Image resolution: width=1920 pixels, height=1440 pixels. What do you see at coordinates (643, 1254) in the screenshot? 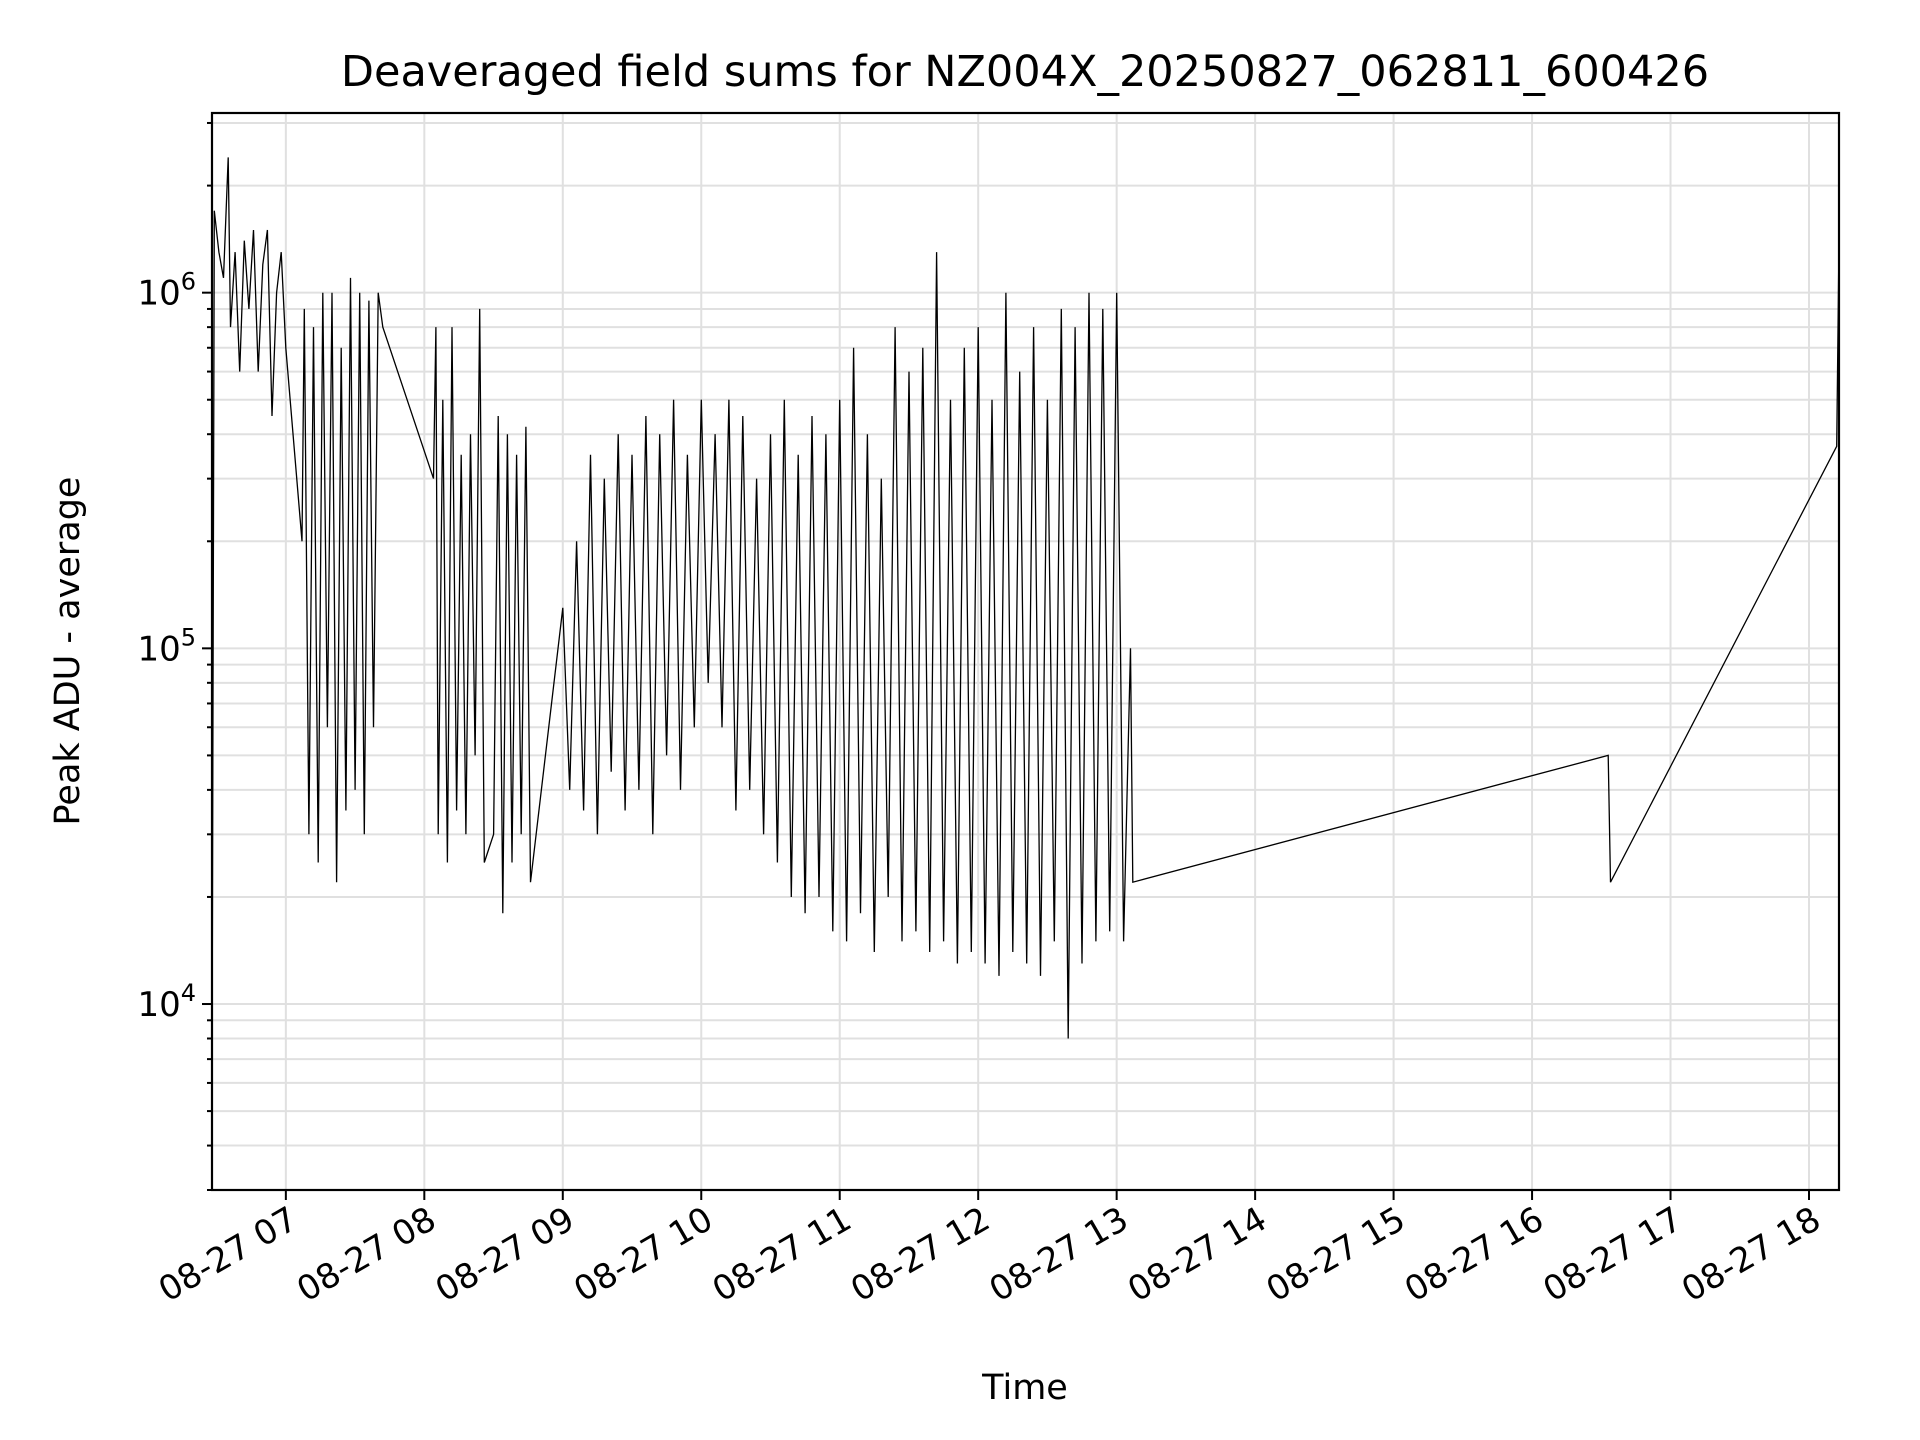
I see `x-tick-label: 08-27 10` at bounding box center [643, 1254].